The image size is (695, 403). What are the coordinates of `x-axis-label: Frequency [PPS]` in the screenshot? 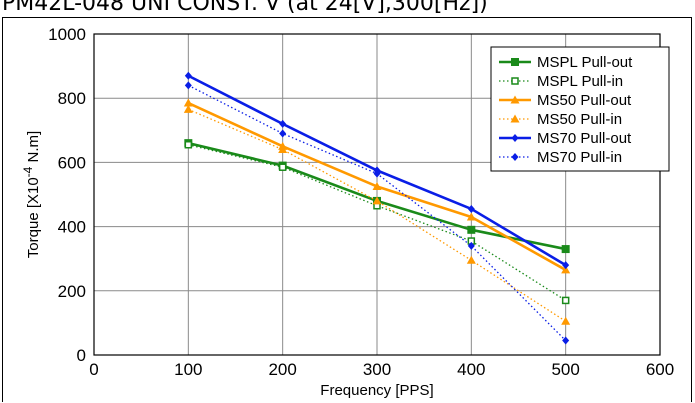 It's located at (376, 390).